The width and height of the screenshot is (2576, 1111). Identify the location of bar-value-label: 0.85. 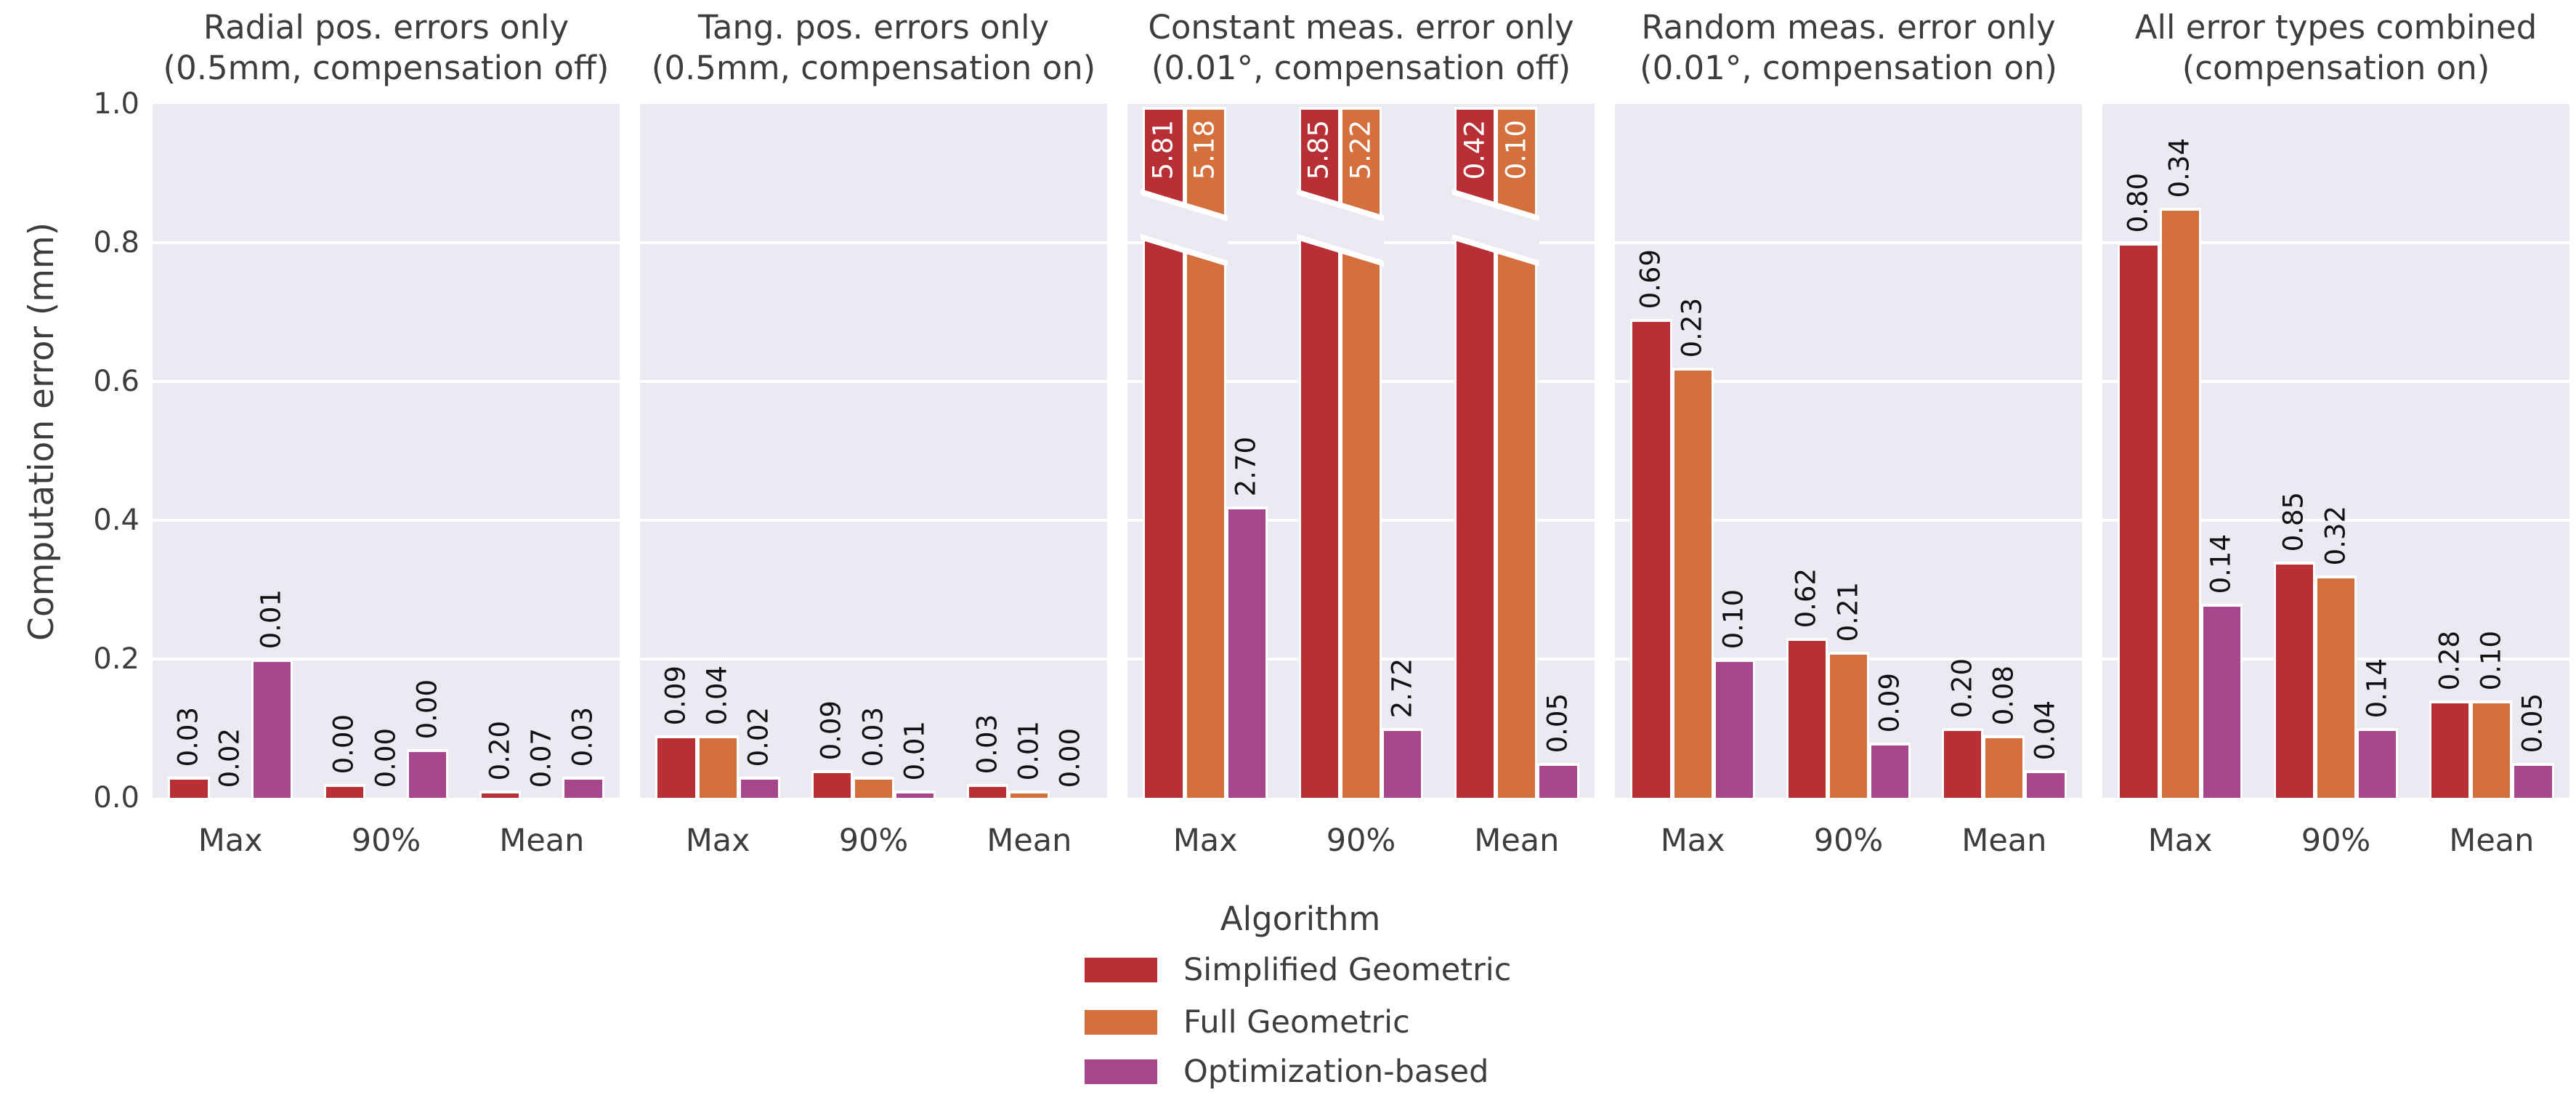
(2293, 521).